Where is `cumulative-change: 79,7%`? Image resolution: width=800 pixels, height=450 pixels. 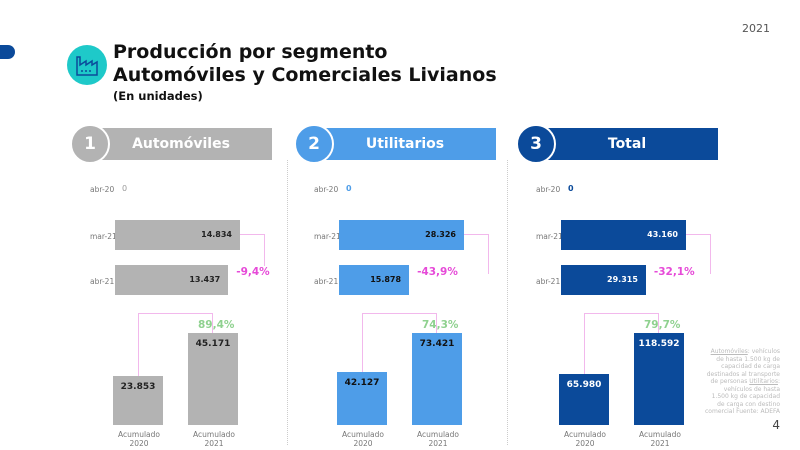
cumulative-change: 79,7% is located at coordinates (662, 325).